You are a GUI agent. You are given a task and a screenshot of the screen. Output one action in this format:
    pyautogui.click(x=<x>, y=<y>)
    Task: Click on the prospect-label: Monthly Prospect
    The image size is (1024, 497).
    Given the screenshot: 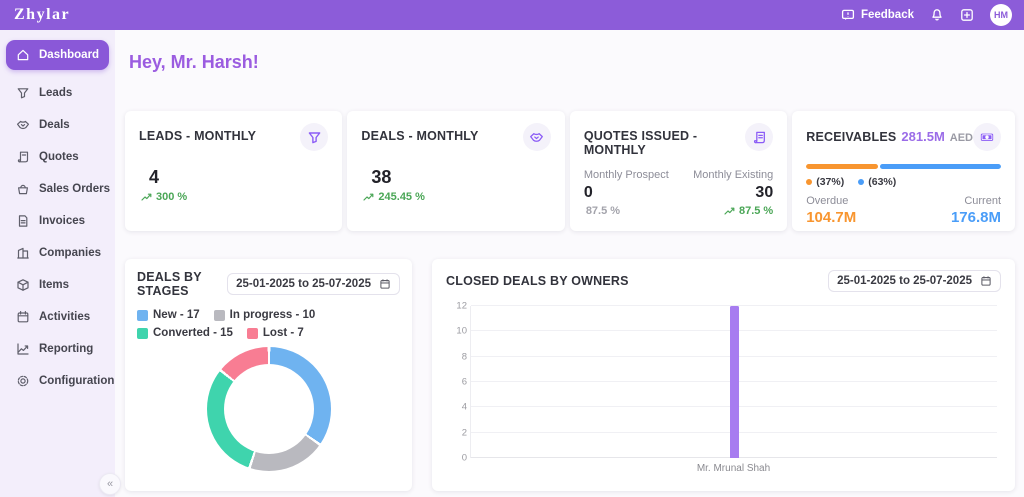 What is the action you would take?
    pyautogui.click(x=626, y=175)
    